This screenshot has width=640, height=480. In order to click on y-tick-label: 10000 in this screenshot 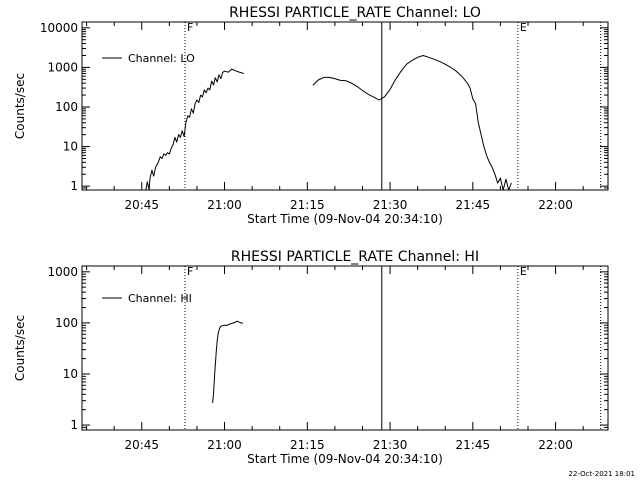, I will do `click(59, 28)`.